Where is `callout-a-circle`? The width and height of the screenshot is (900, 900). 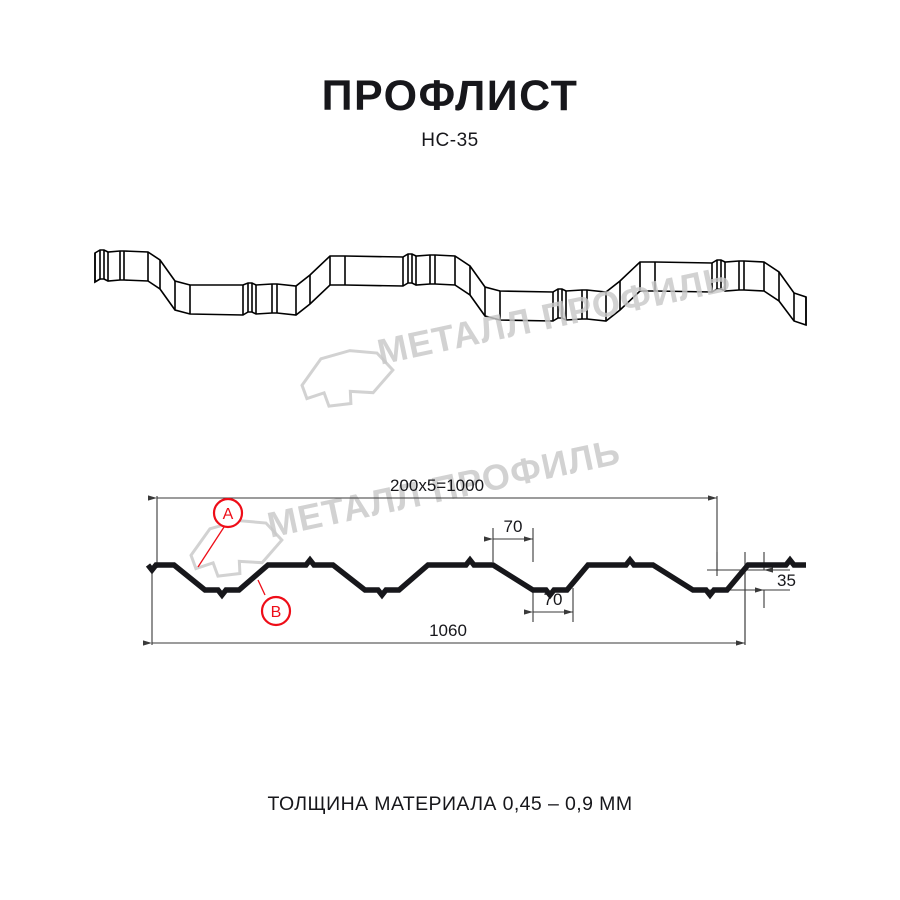
callout-a-circle is located at coordinates (228, 513).